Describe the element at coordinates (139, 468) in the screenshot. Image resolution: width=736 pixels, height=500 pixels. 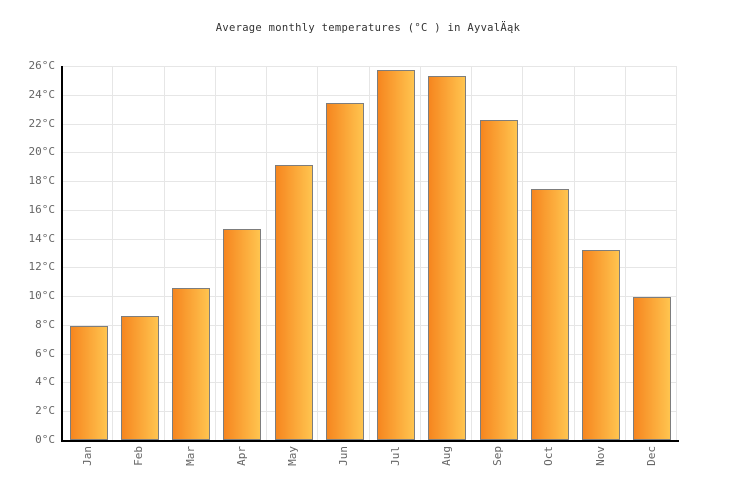
I see `x-tick-label-feb: Feb` at that location.